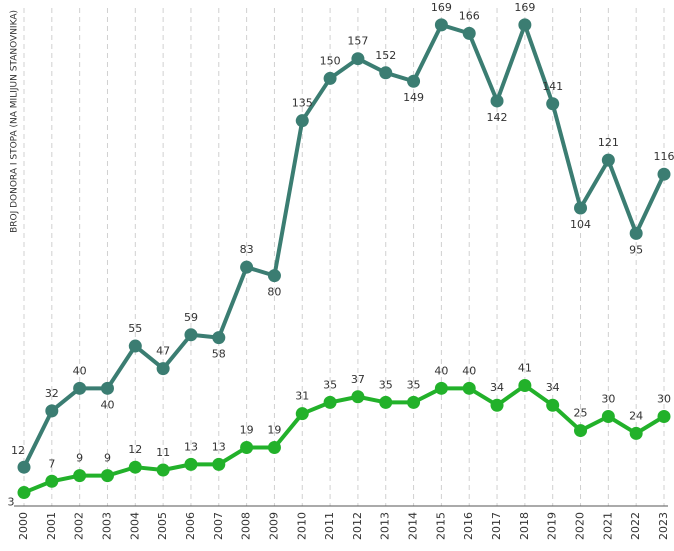 The width and height of the screenshot is (674, 551). I want to click on data-label: 150, so click(330, 60).